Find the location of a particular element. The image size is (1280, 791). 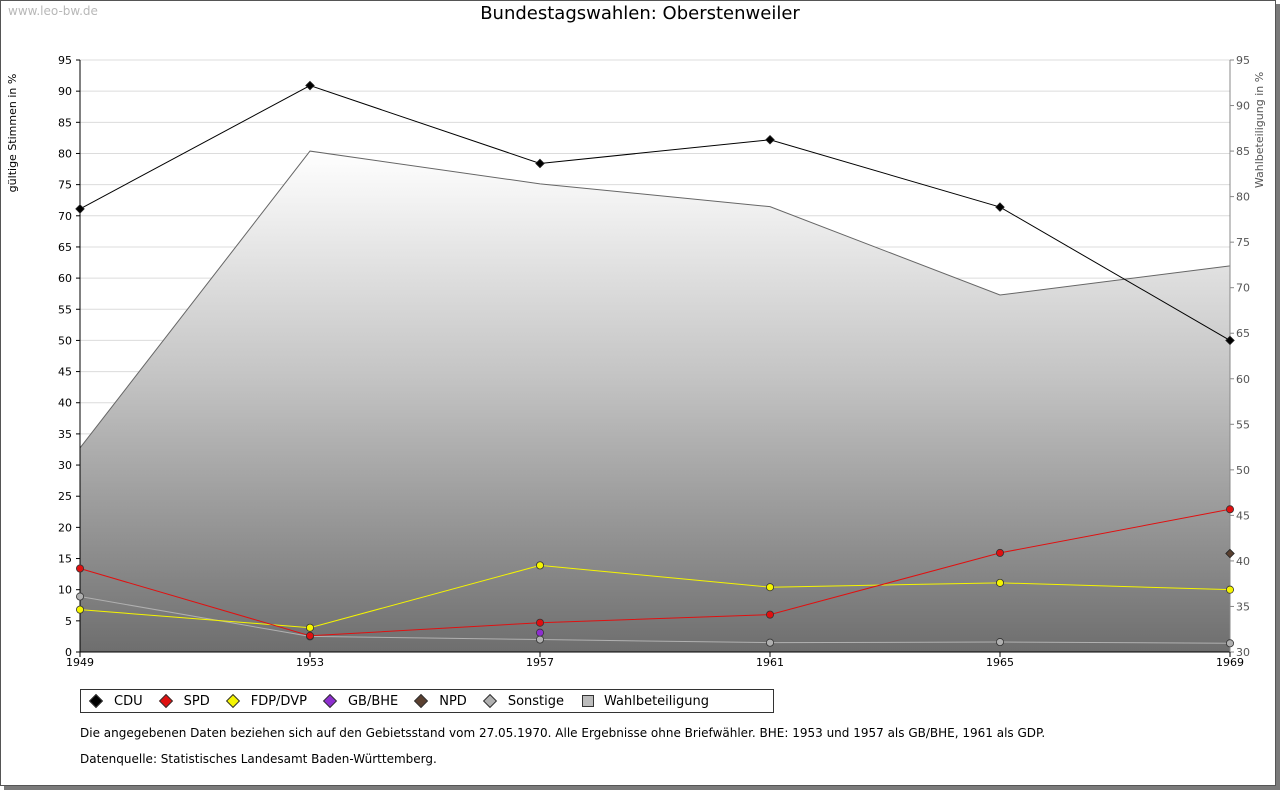

y2-tick-label: 40 is located at coordinates (1243, 561).